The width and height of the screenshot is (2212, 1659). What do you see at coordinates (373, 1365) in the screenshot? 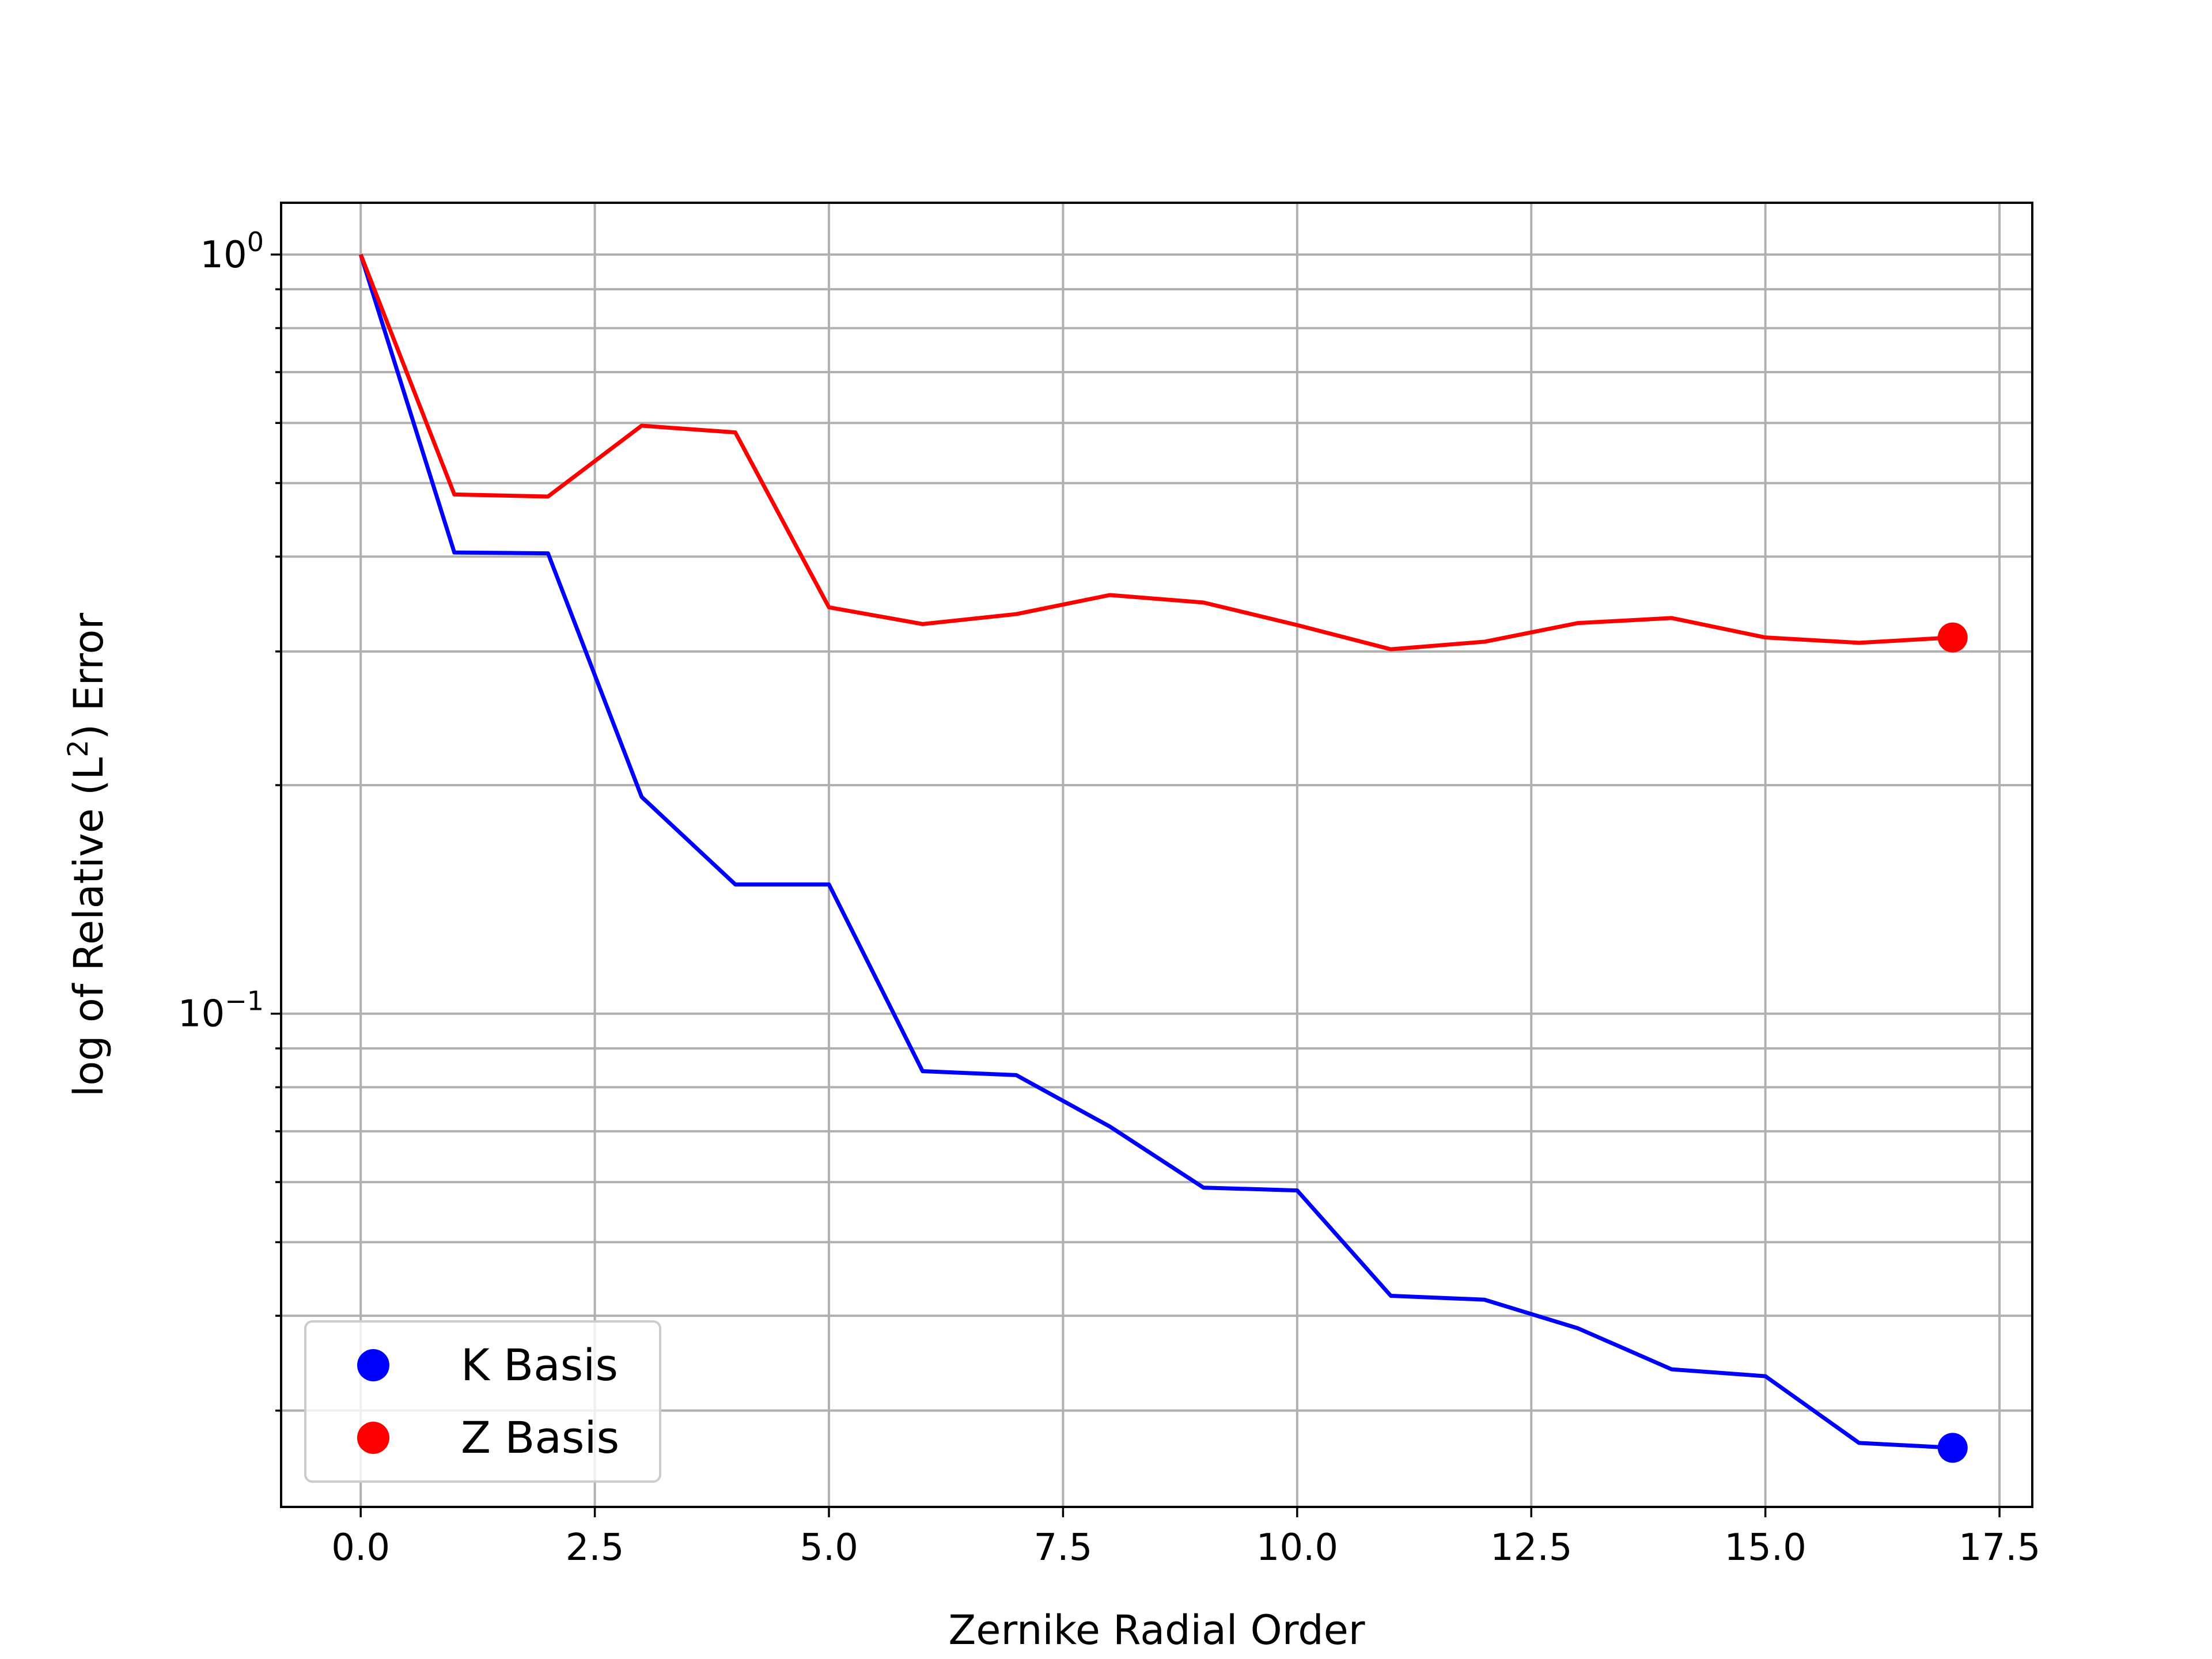
I see `legend-marker-k-basis` at bounding box center [373, 1365].